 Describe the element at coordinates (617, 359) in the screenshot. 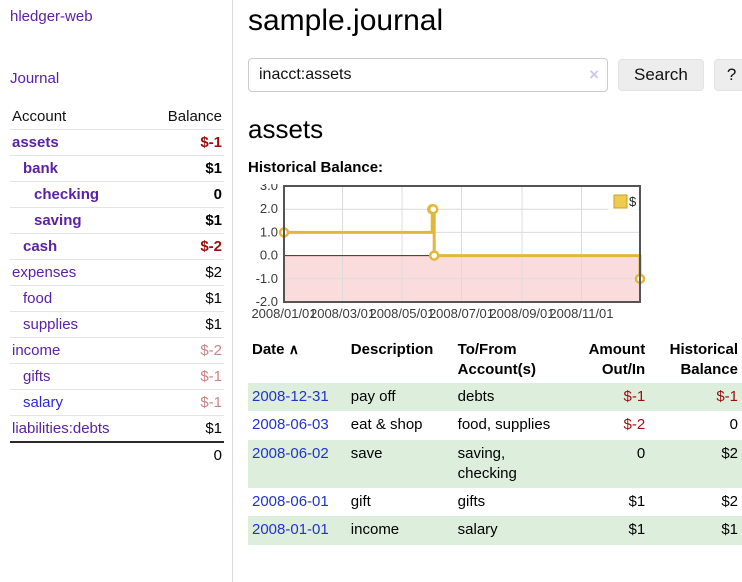

I see `transactions-column-header: Amount Out/In` at that location.